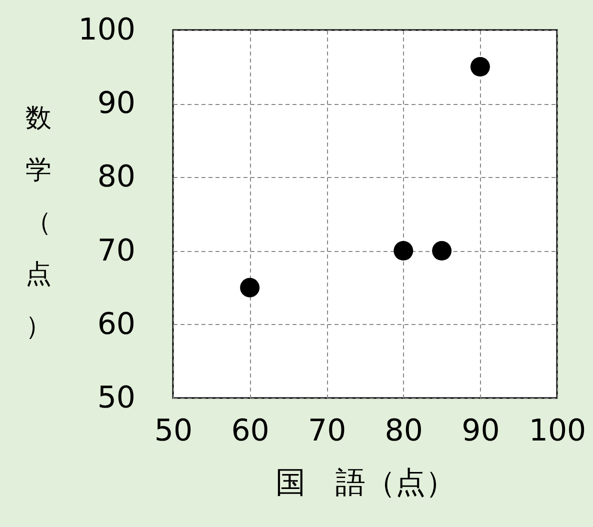 This screenshot has width=593, height=527. I want to click on y-tick-label: 80, so click(116, 177).